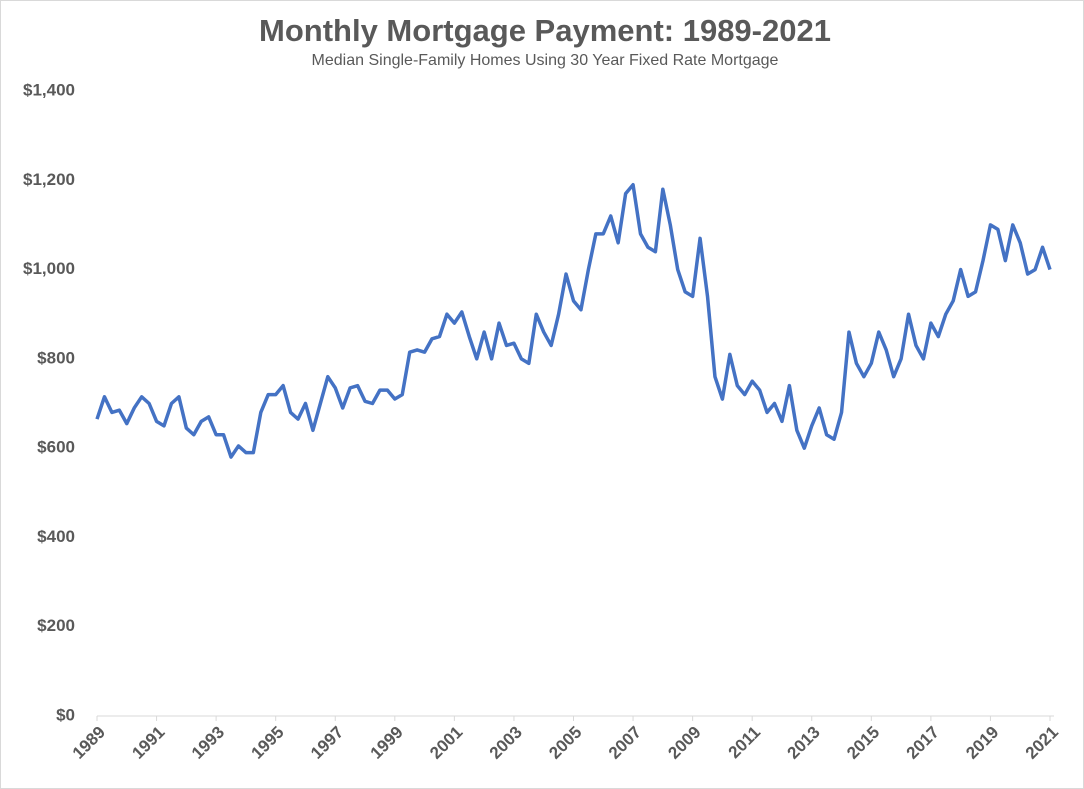 The width and height of the screenshot is (1084, 789). Describe the element at coordinates (56, 625) in the screenshot. I see `y-tick-label: $200` at that location.